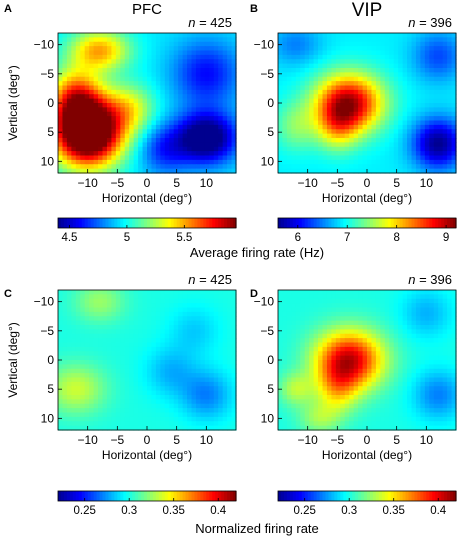 The image size is (474, 550). Describe the element at coordinates (307, 183) in the screenshot. I see `x-tick-label: −10` at that location.